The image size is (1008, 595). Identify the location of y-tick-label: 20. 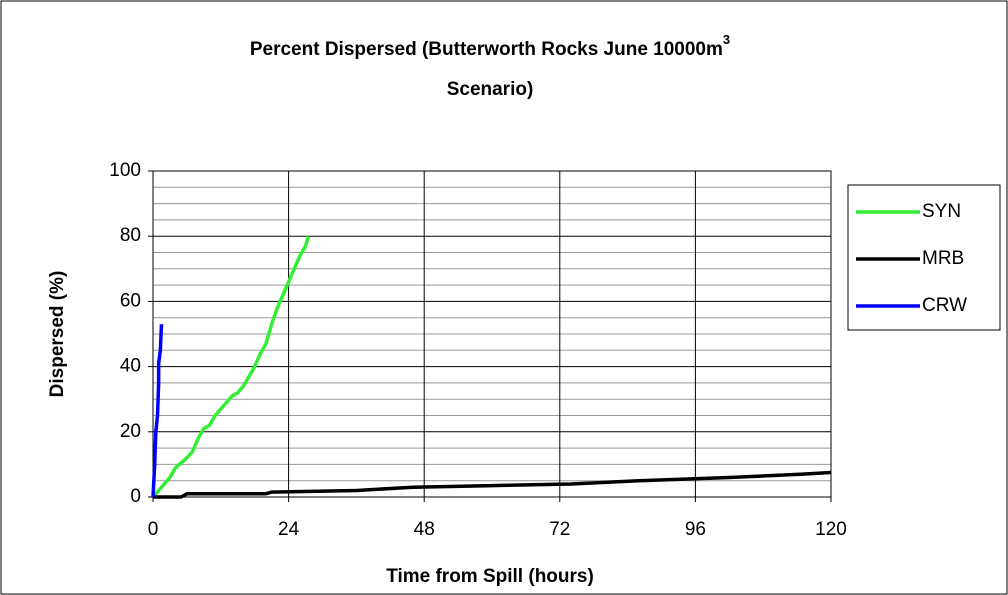
(130, 431).